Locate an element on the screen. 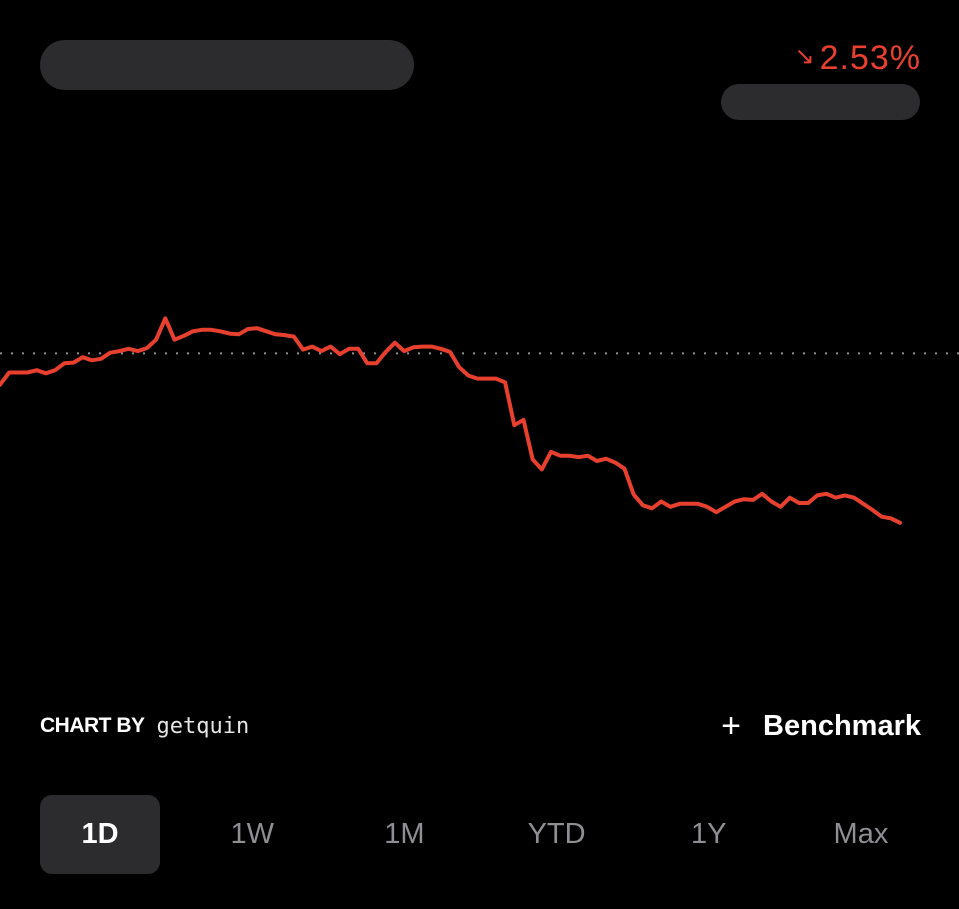  chart-attribution: CHART BY getquin is located at coordinates (144, 726).